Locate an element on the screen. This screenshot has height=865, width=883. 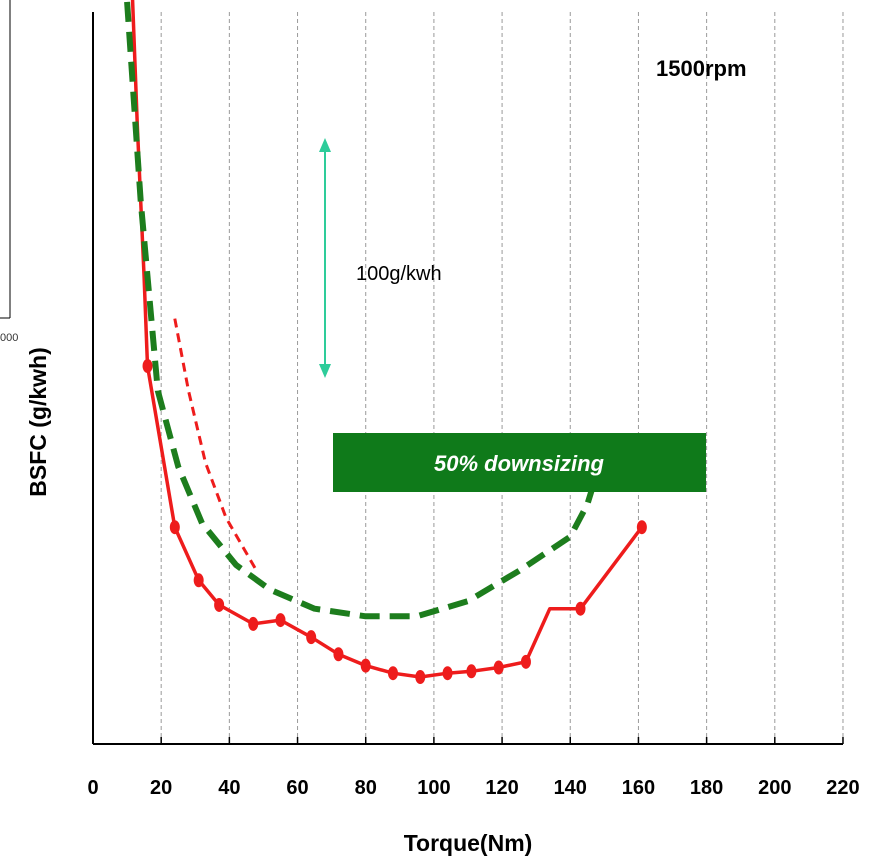
x-tick-label: 20 is located at coordinates (161, 788).